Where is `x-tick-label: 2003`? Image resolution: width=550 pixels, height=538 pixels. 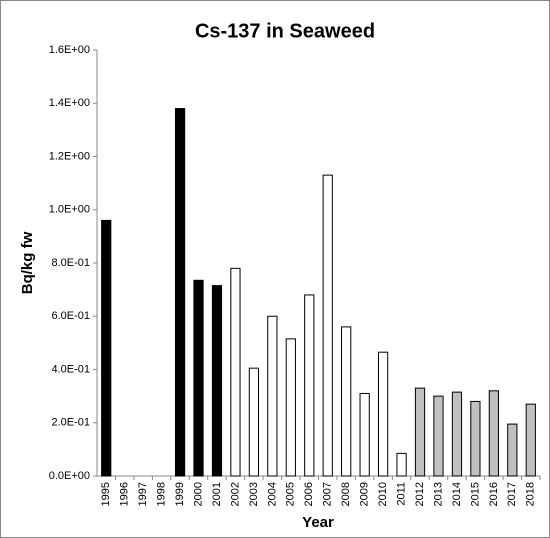 x-tick-label: 2003 is located at coordinates (254, 494).